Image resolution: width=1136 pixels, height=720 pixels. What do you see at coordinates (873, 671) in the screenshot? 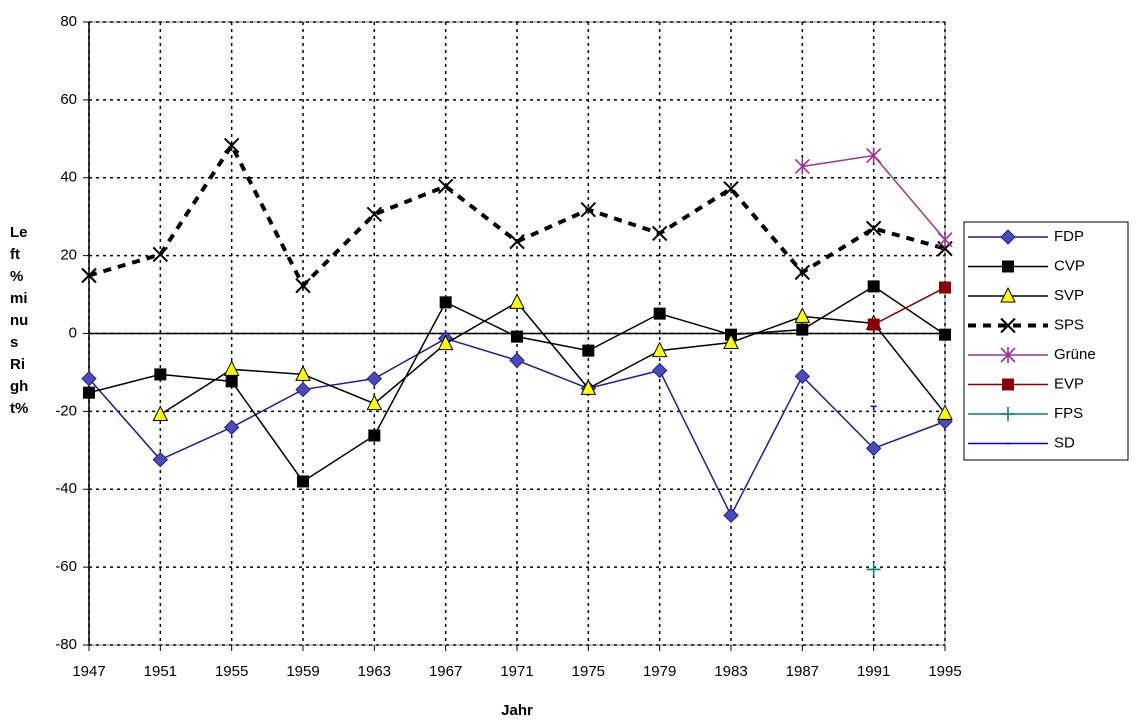
I see `x-tick-label: 1991` at bounding box center [873, 671].